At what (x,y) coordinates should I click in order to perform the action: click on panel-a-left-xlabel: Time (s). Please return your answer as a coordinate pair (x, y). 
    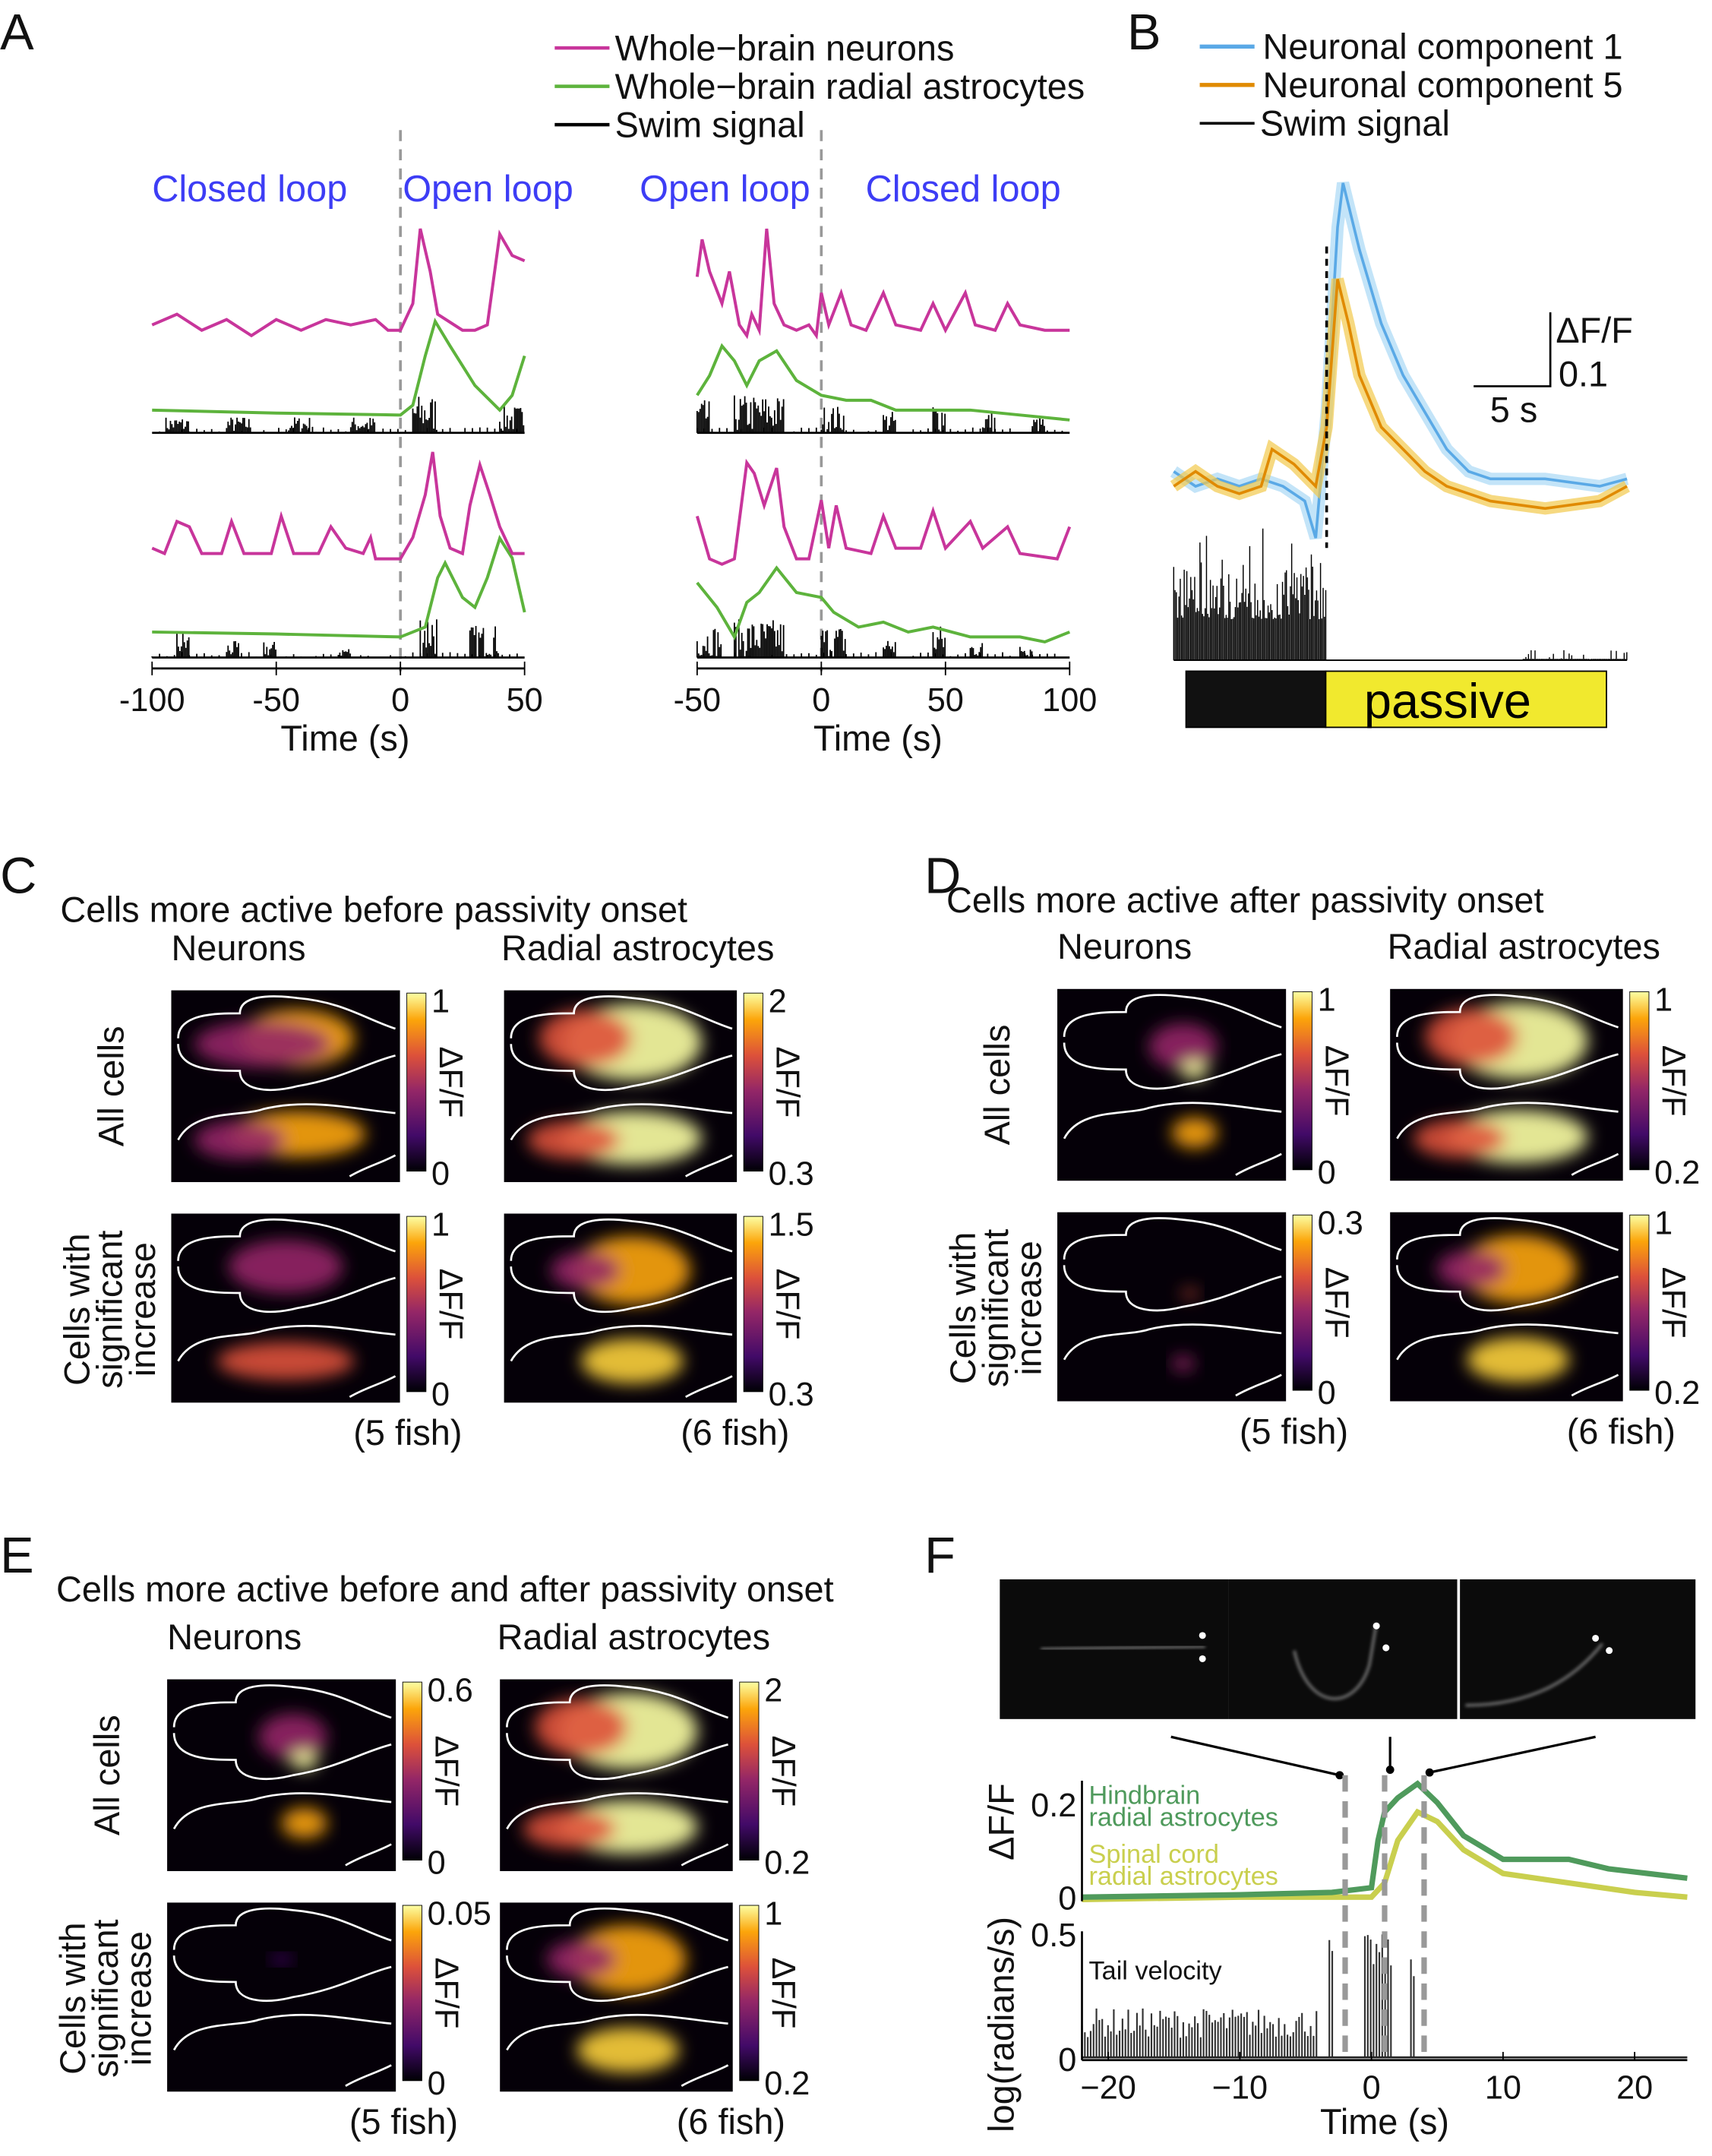
    Looking at the image, I should click on (344, 738).